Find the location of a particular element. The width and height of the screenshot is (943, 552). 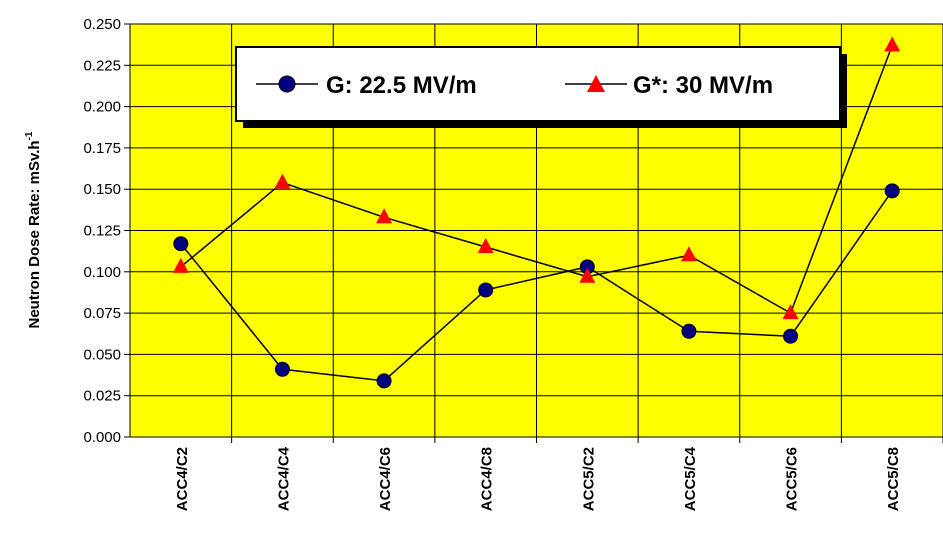

y-tick-label: 0.225 is located at coordinates (102, 65).